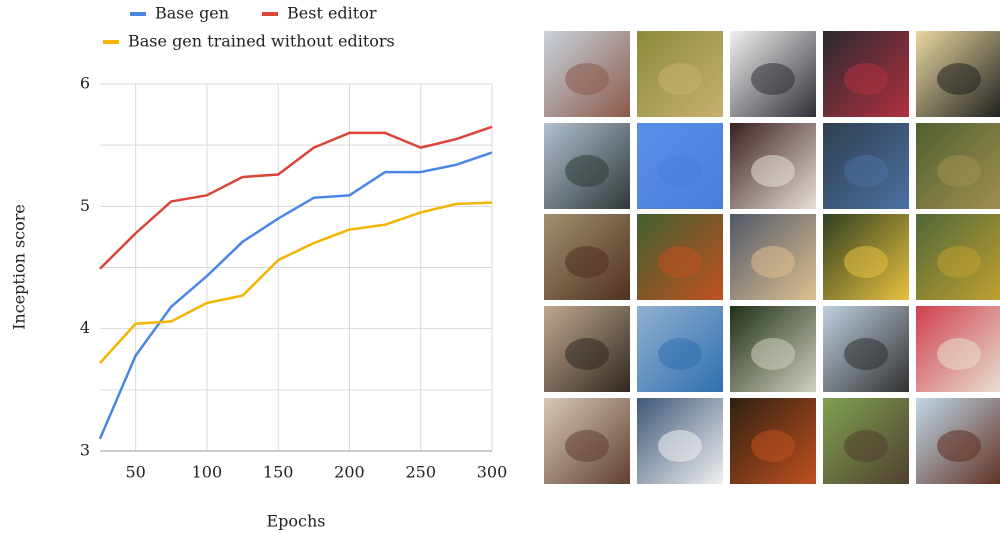 This screenshot has height=533, width=1000. I want to click on y-axis-label: Inception score, so click(19, 267).